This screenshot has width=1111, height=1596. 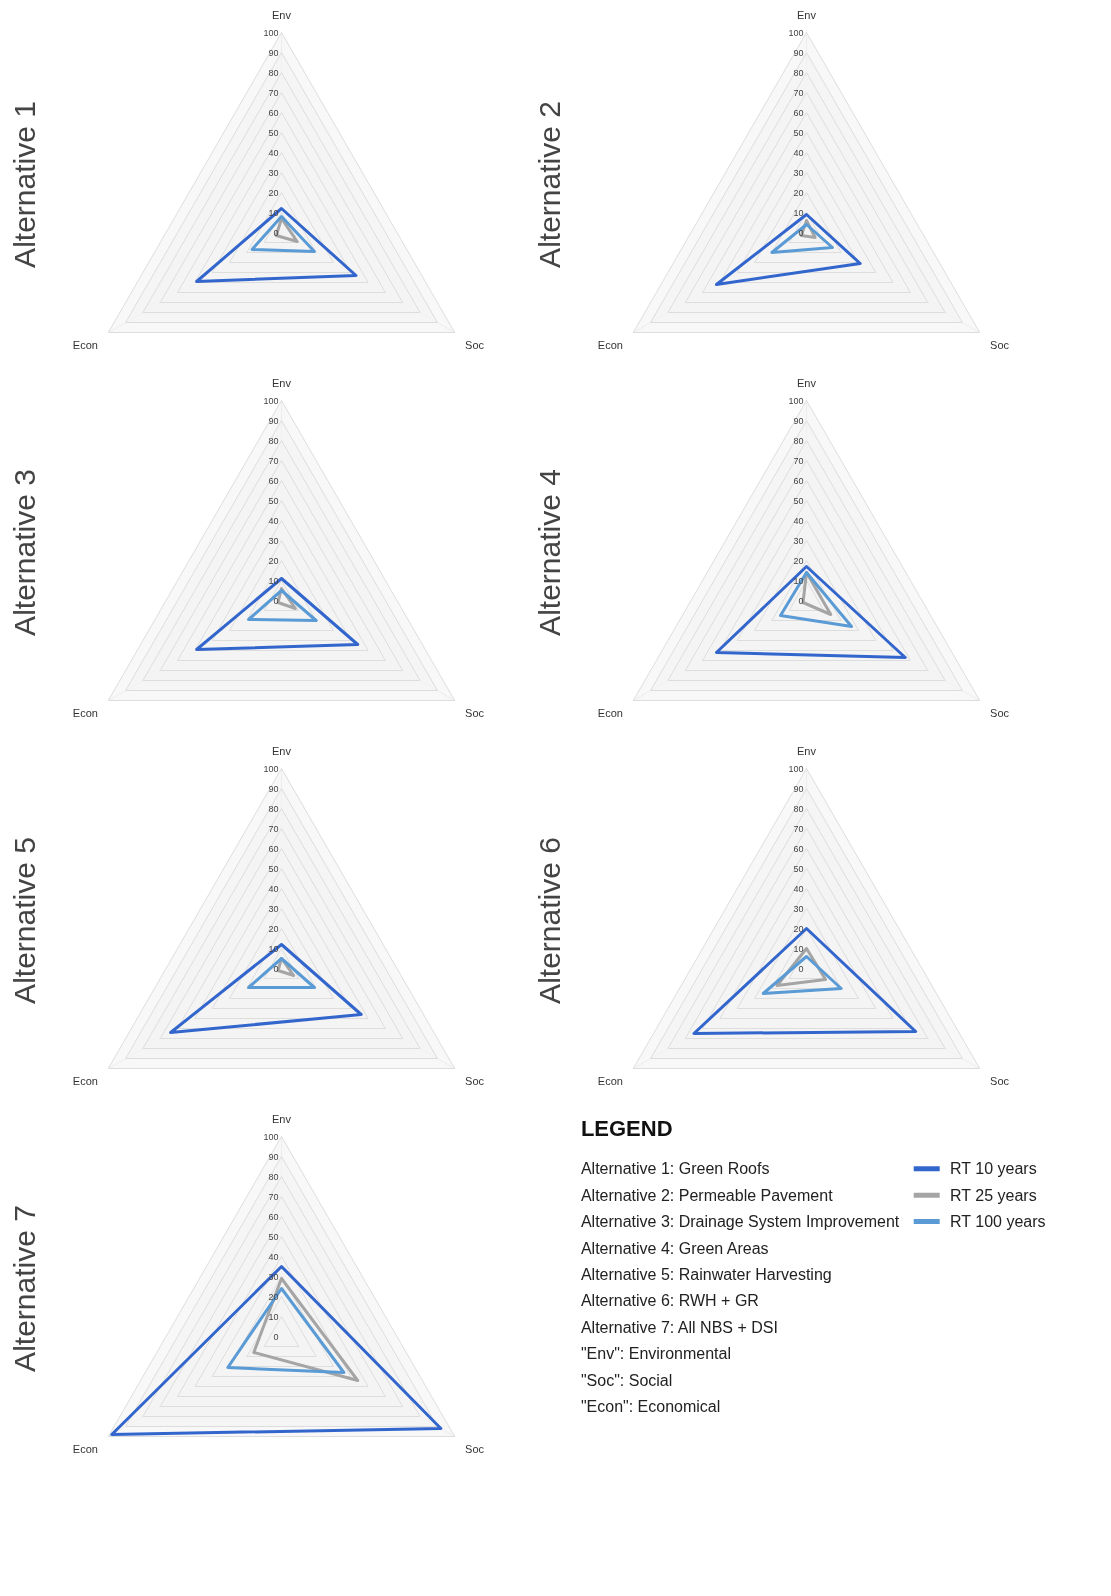 I want to click on text: Alternative 5, so click(x=24, y=920).